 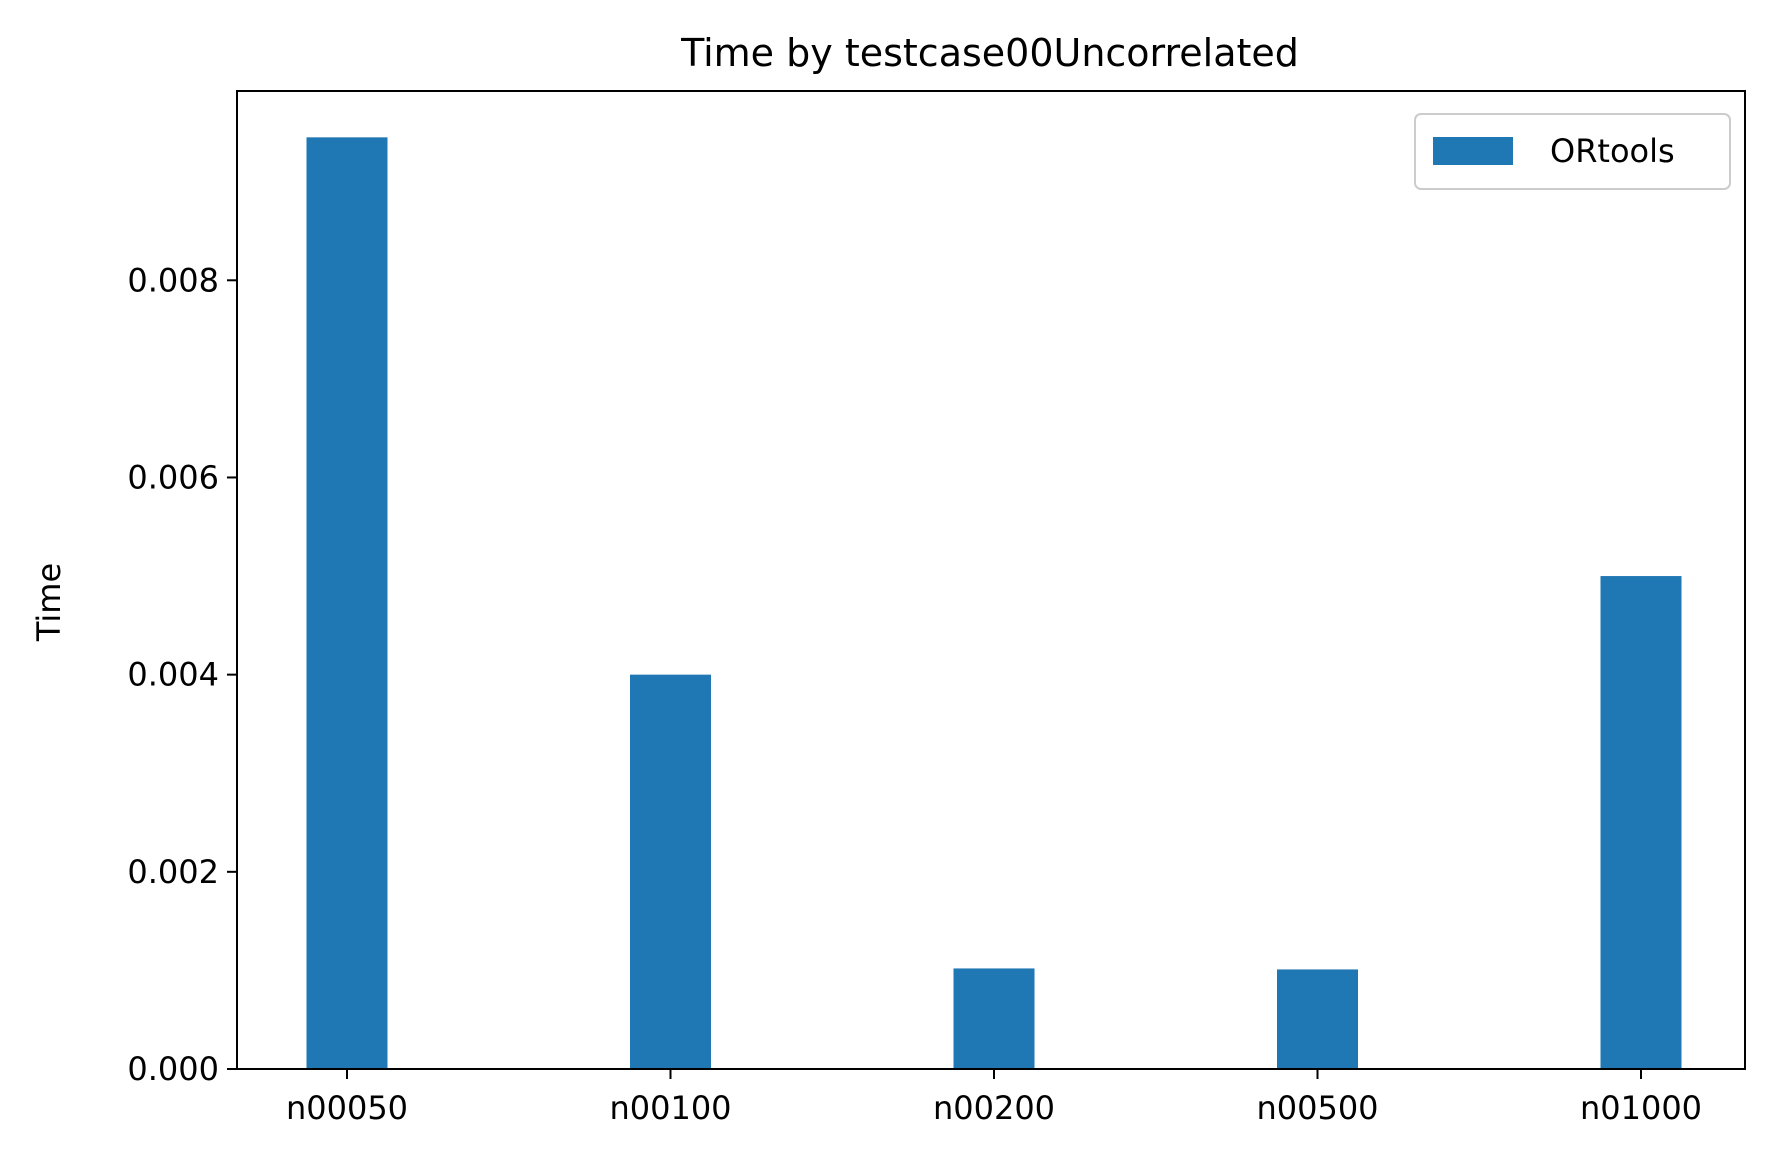 What do you see at coordinates (670, 1108) in the screenshot?
I see `x-tick-label: n00100` at bounding box center [670, 1108].